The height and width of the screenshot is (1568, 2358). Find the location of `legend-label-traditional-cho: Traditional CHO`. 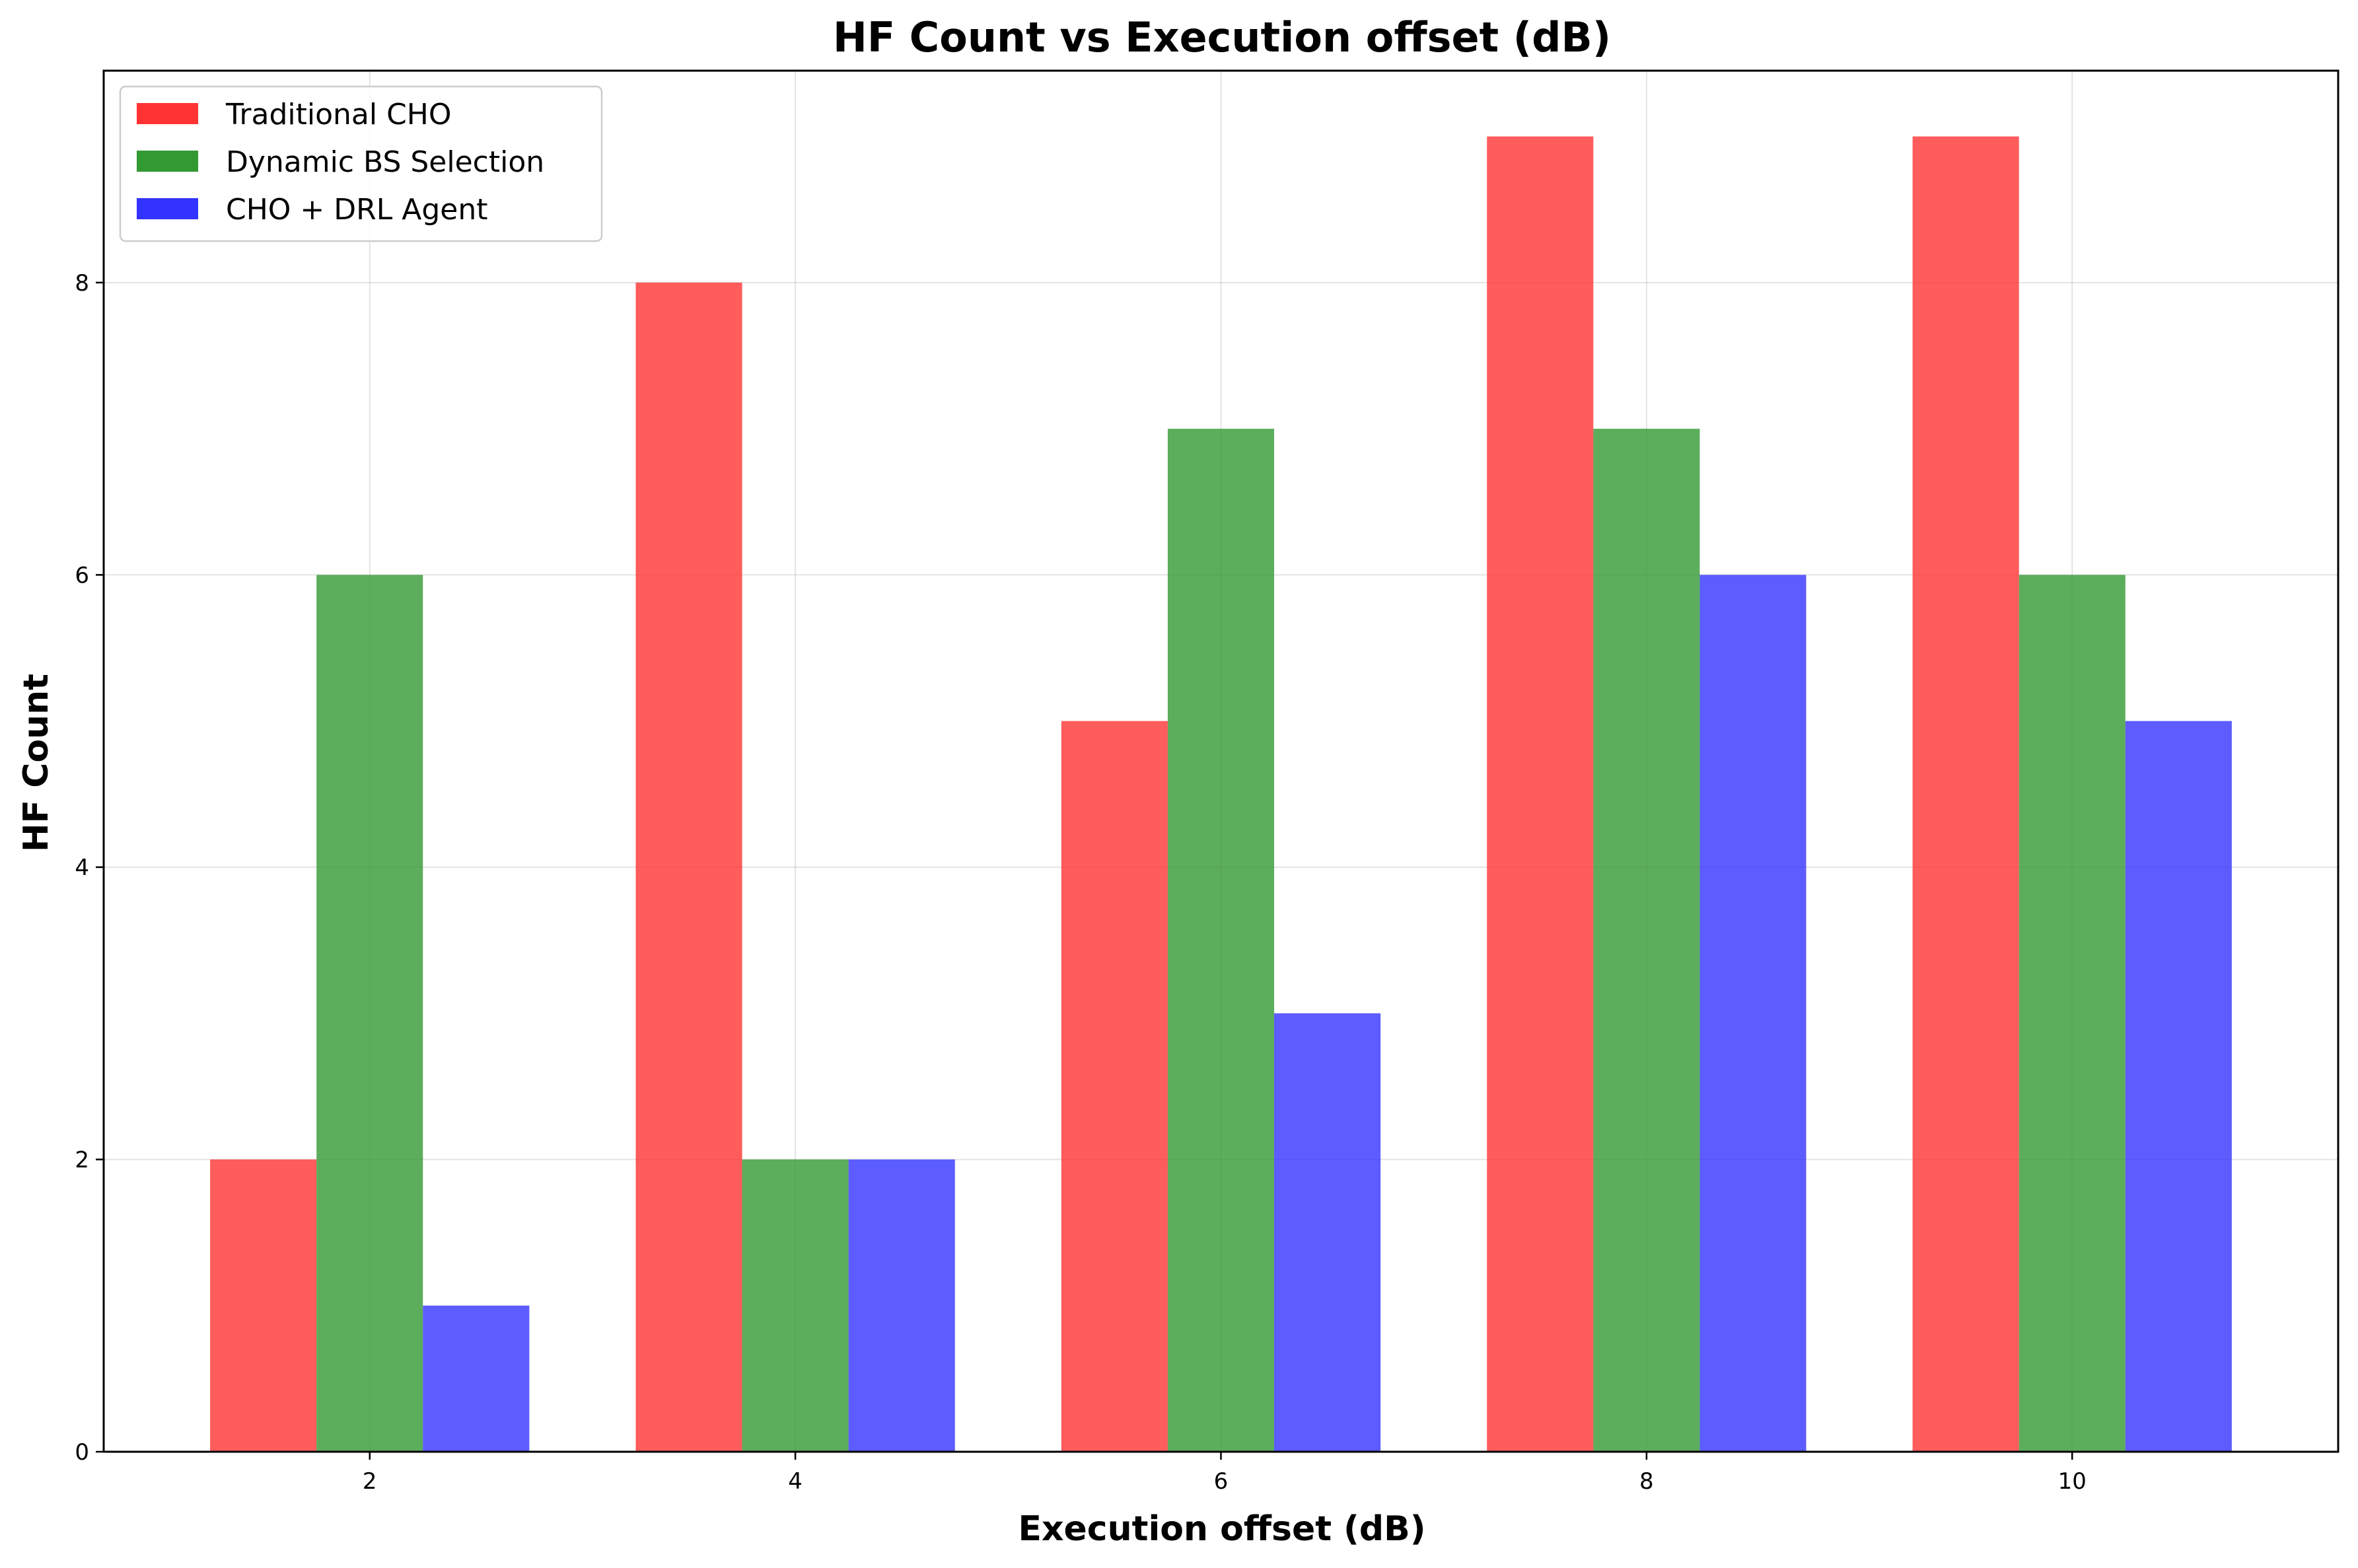

legend-label-traditional-cho: Traditional CHO is located at coordinates (338, 114).